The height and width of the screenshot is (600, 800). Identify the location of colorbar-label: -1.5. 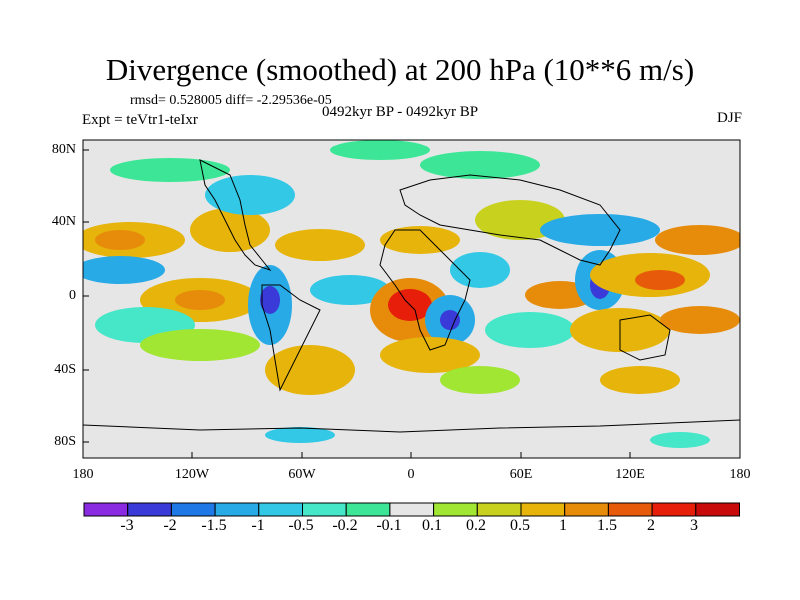
(214, 525).